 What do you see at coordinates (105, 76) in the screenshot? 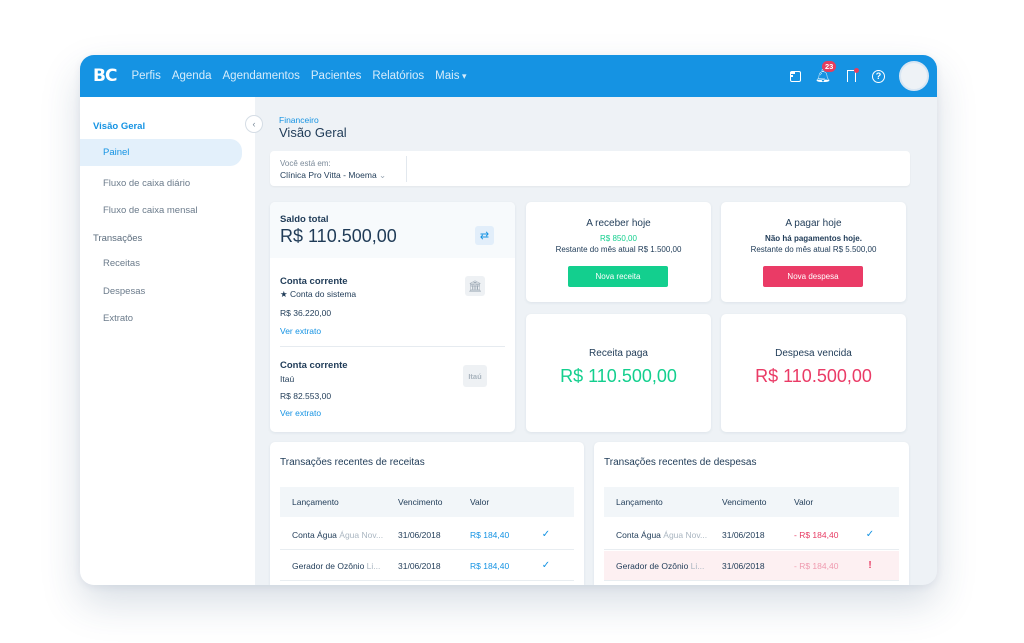
I see `app-logo: BC` at bounding box center [105, 76].